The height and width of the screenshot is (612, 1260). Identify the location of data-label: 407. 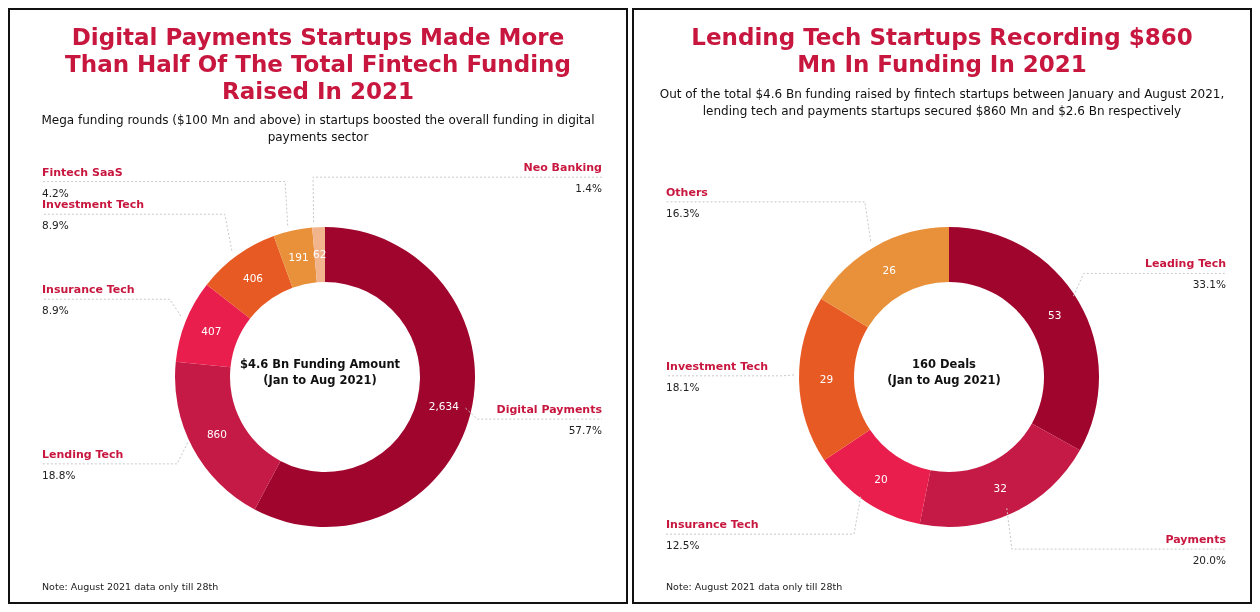
(211, 331).